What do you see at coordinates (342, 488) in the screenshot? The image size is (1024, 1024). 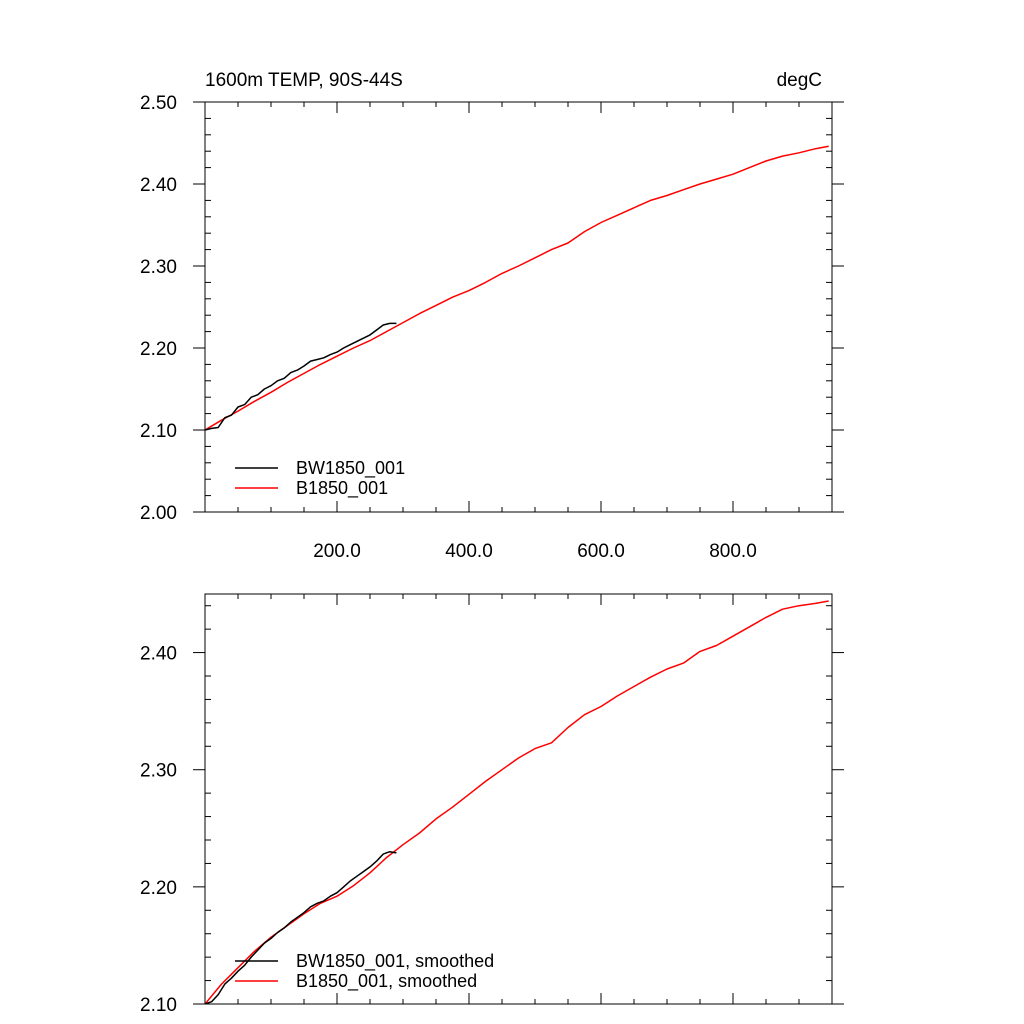 I see `legend-label: B1850_001` at bounding box center [342, 488].